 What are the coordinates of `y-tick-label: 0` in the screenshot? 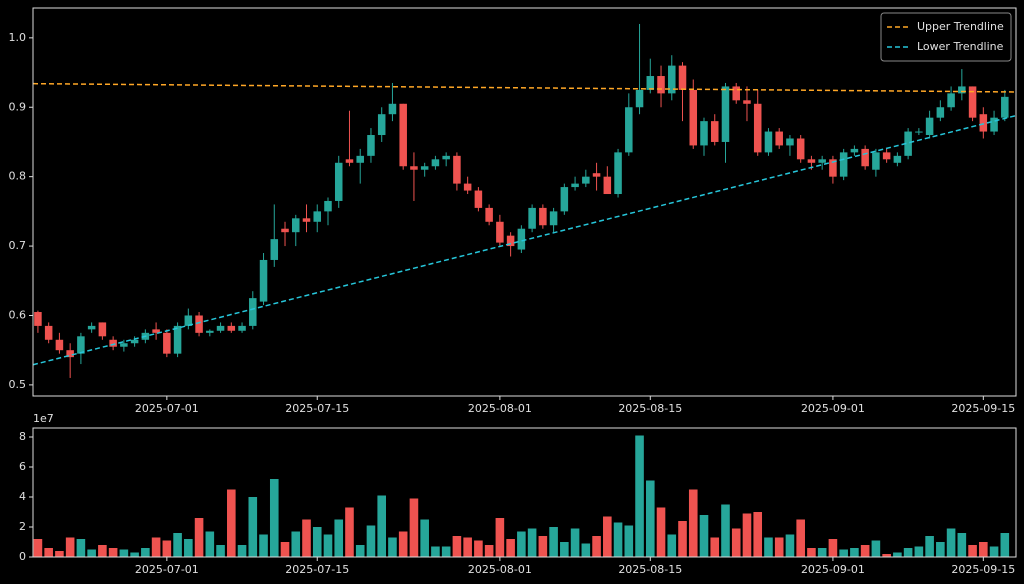 It's located at (22, 556).